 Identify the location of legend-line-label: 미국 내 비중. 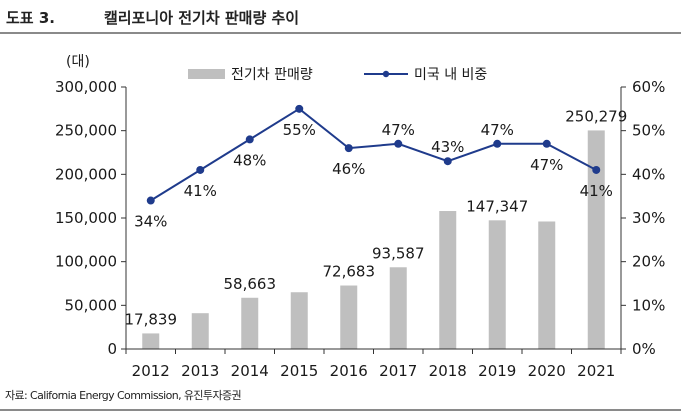
(450, 75).